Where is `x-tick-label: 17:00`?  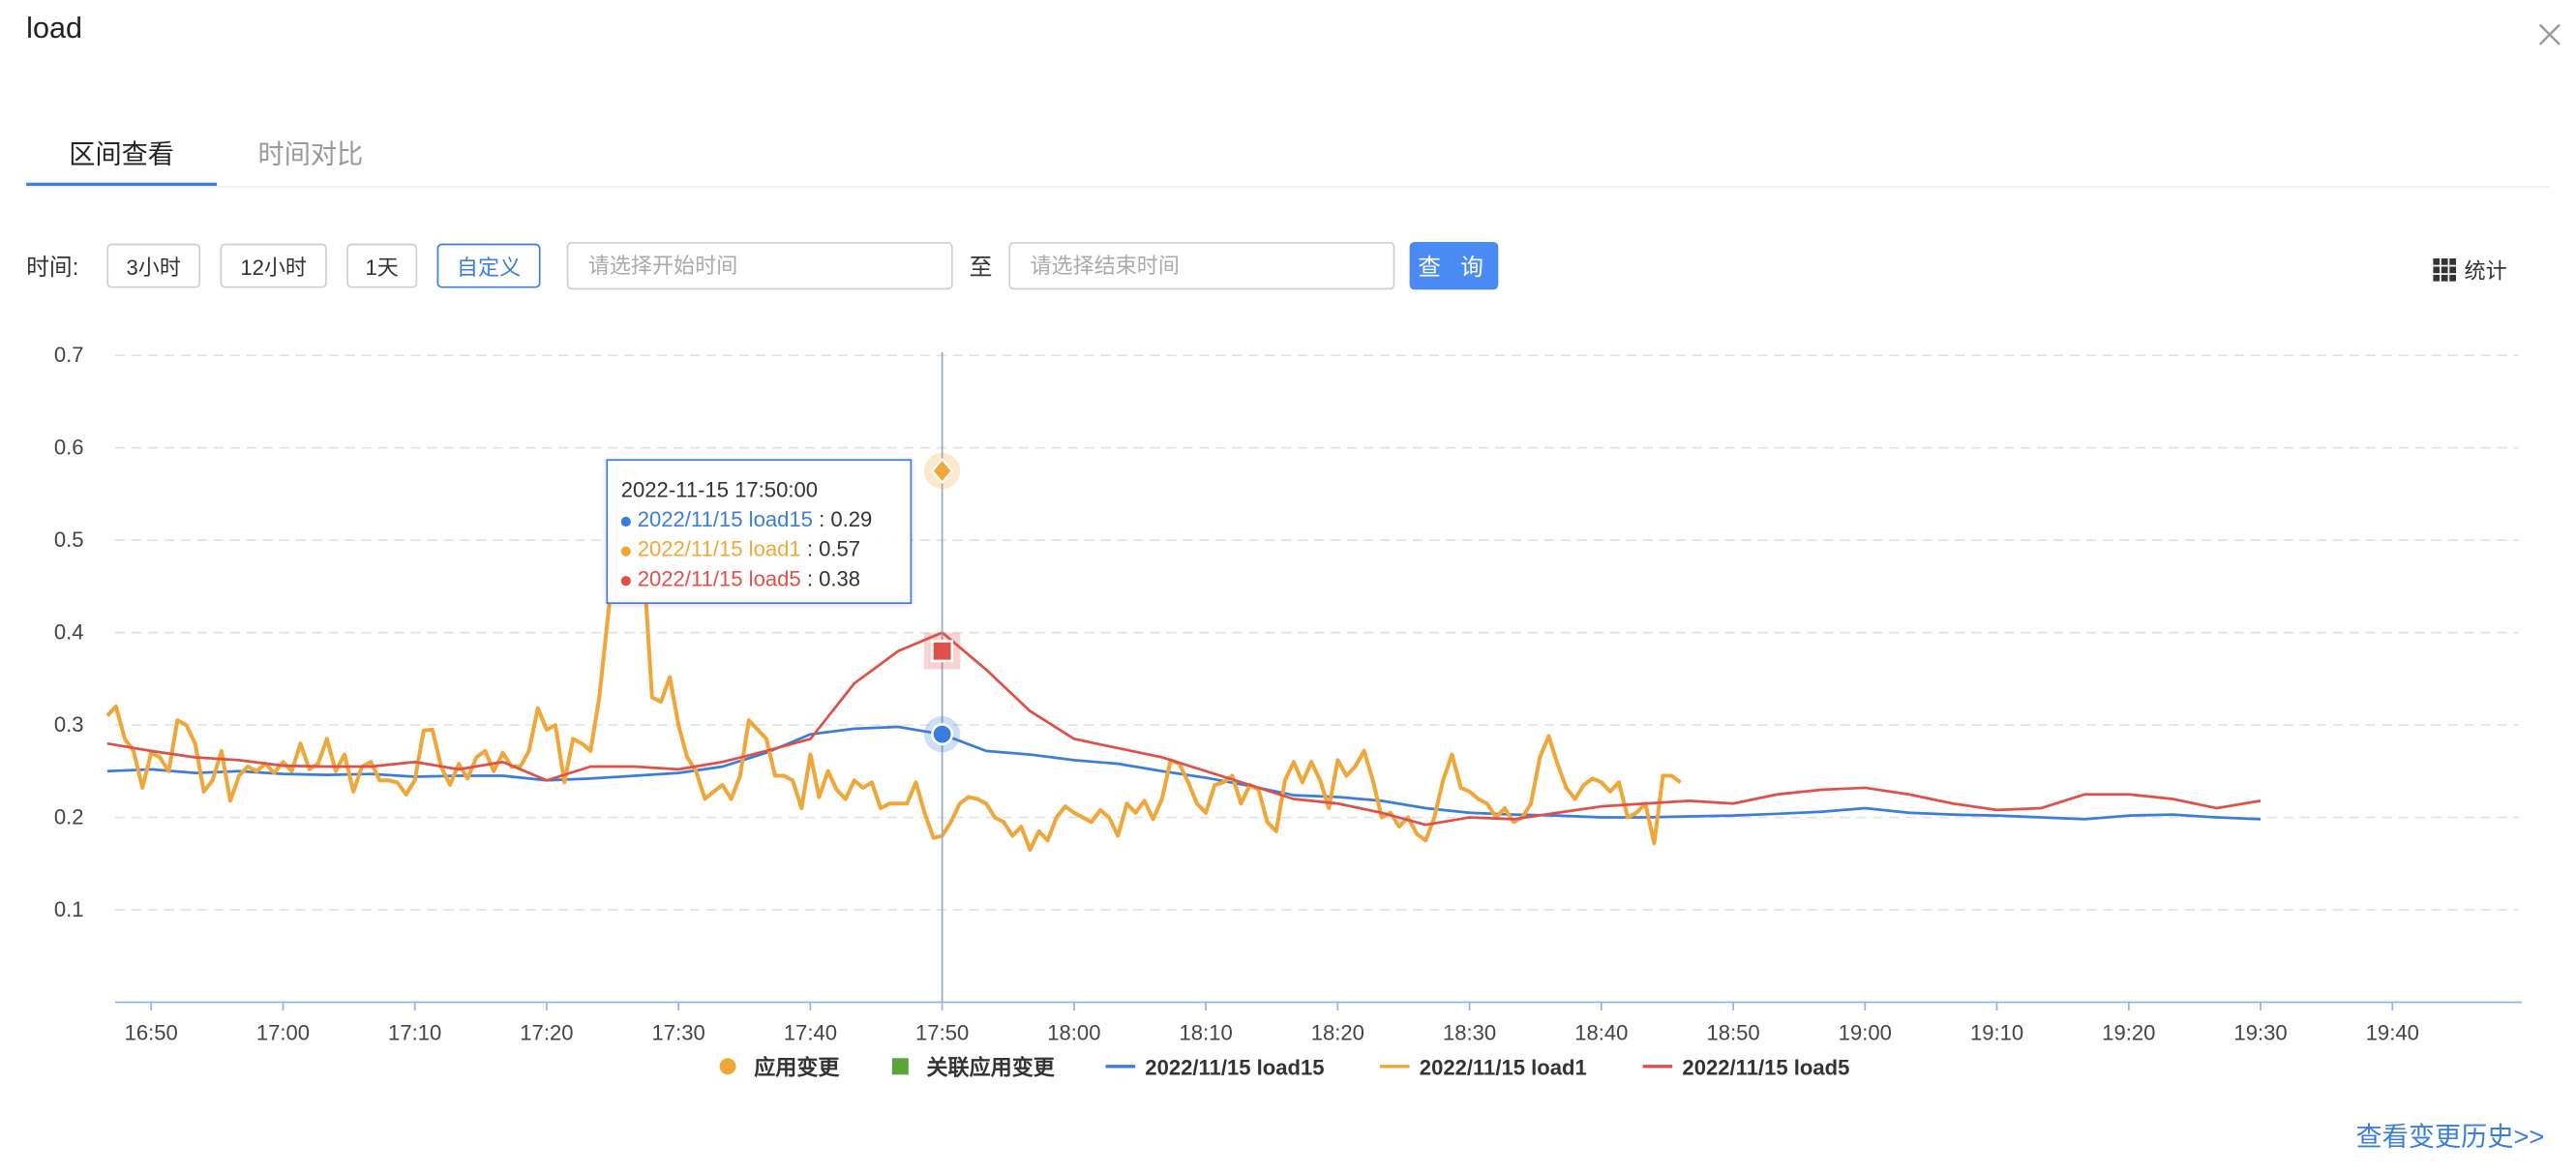 x-tick-label: 17:00 is located at coordinates (283, 1033).